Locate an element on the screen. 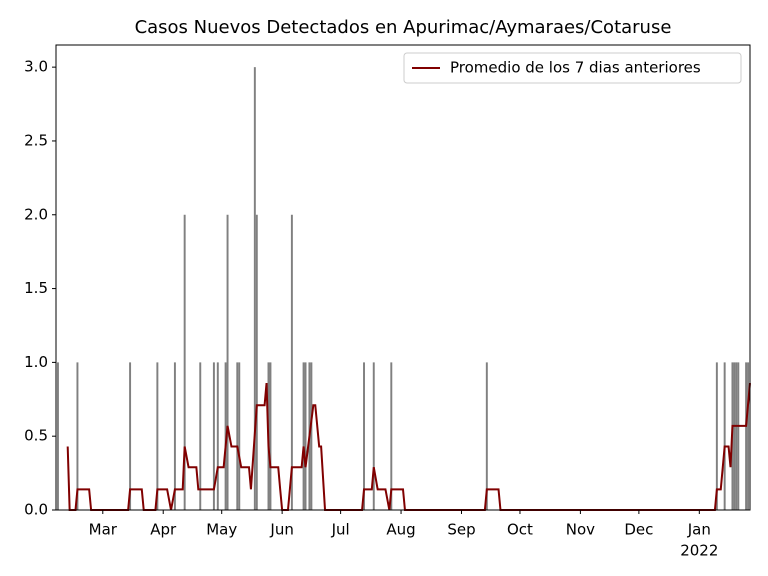 The image size is (768, 576). y-tick-label: 1.5 is located at coordinates (36, 288).